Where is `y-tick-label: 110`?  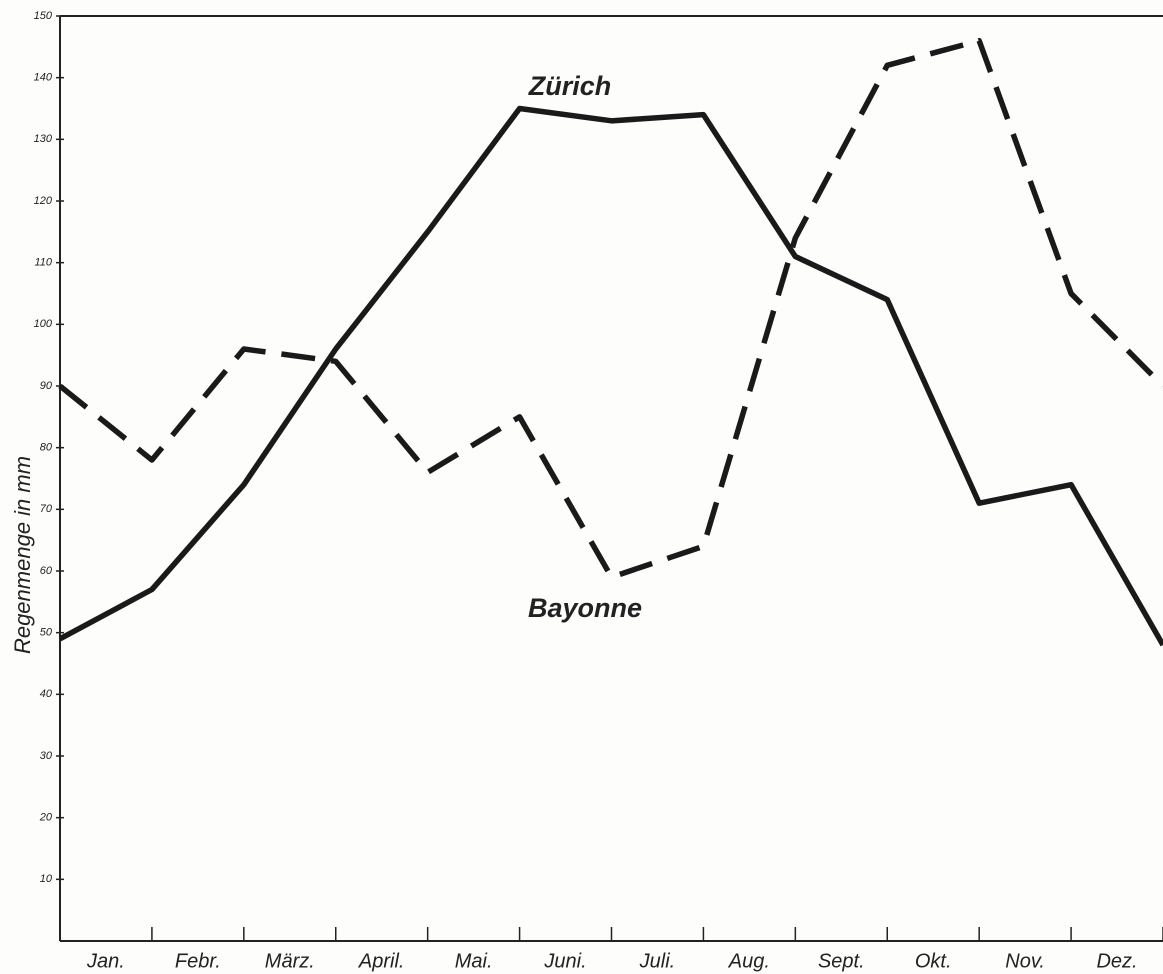
y-tick-label: 110 is located at coordinates (43, 263).